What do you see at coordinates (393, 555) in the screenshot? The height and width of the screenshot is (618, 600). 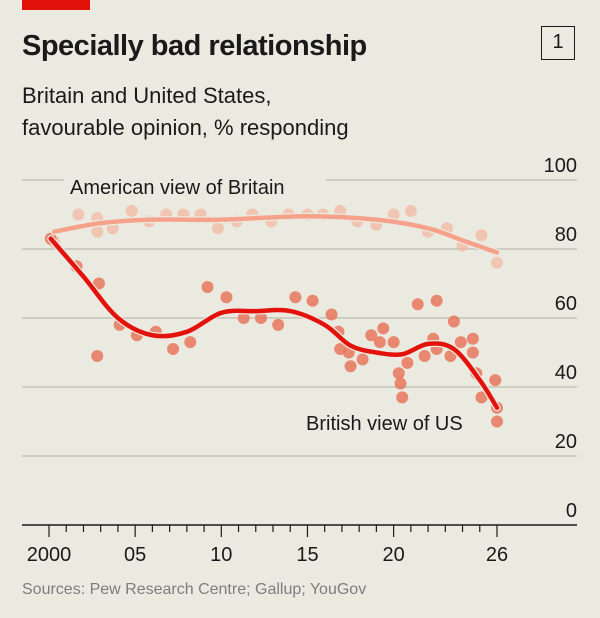 I see `x-tick-label: 20` at bounding box center [393, 555].